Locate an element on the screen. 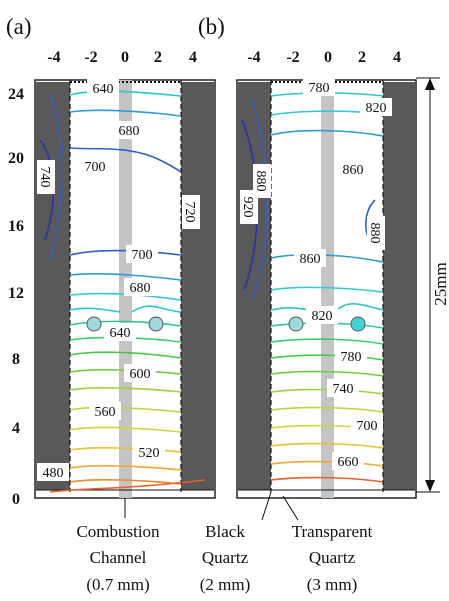 This screenshot has height=601, width=449. callout-transparent-quartz: Transparent Quartz (3 mm) is located at coordinates (332, 558).